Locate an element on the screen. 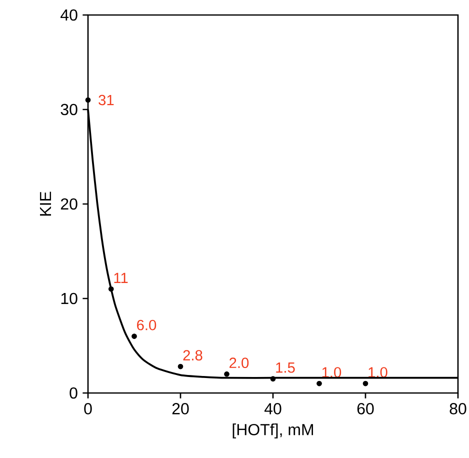  data-label: 6.0 is located at coordinates (146, 325).